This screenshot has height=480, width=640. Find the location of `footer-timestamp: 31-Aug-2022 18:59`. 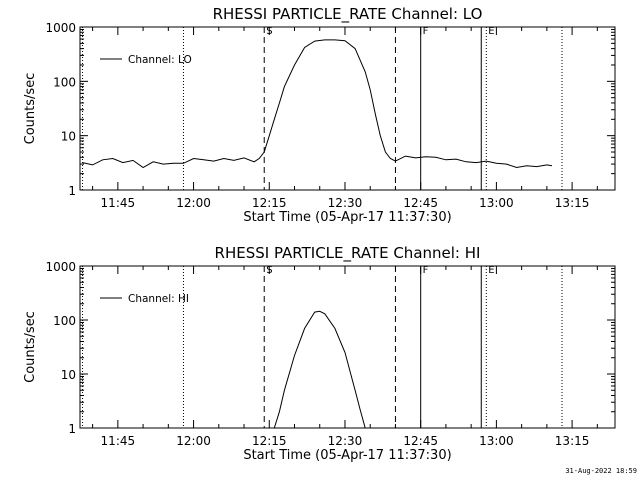

footer-timestamp: 31-Aug-2022 18:59 is located at coordinates (601, 471).